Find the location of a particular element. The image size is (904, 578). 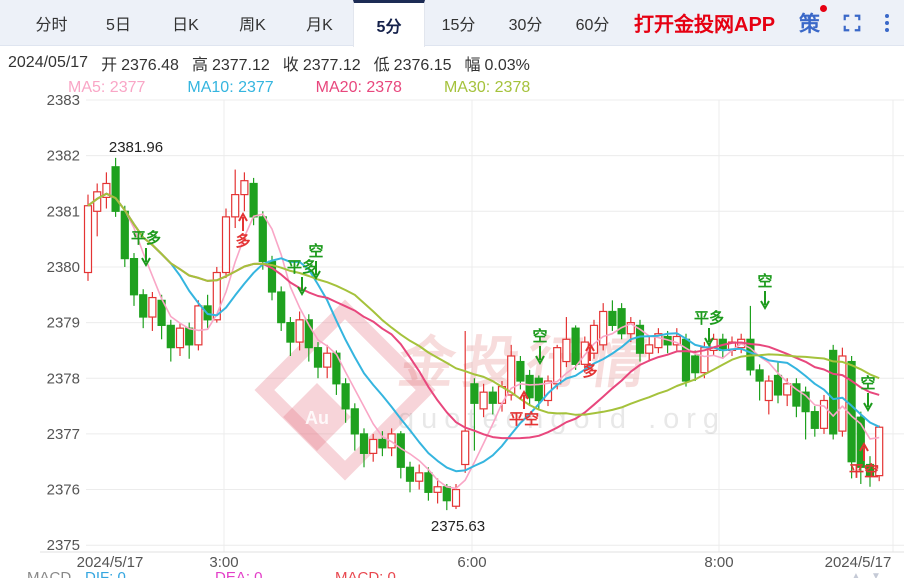

y-axis-label: 2383 is located at coordinates (63, 100).